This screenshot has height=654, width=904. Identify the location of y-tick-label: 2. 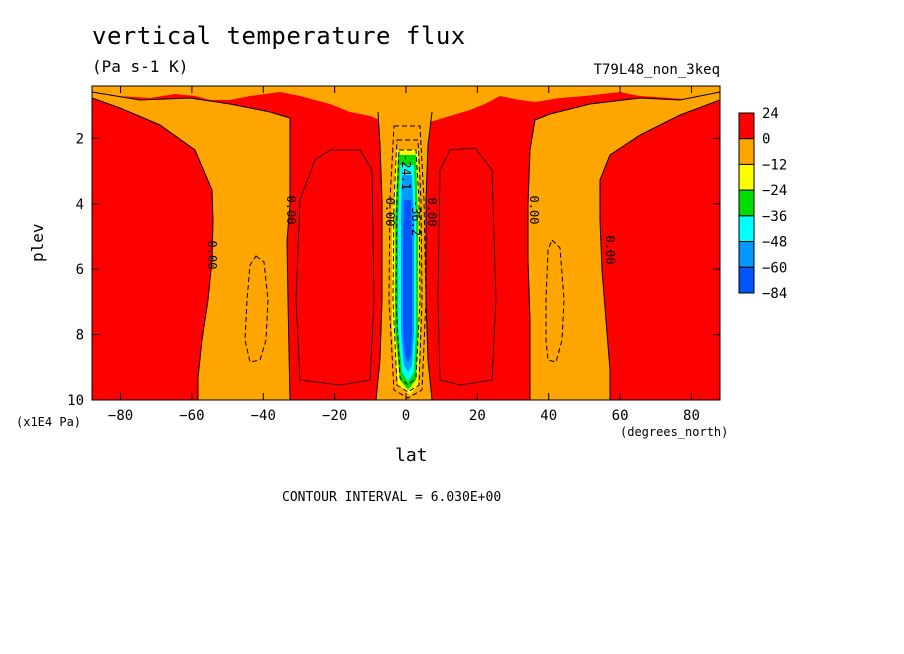
(80, 139).